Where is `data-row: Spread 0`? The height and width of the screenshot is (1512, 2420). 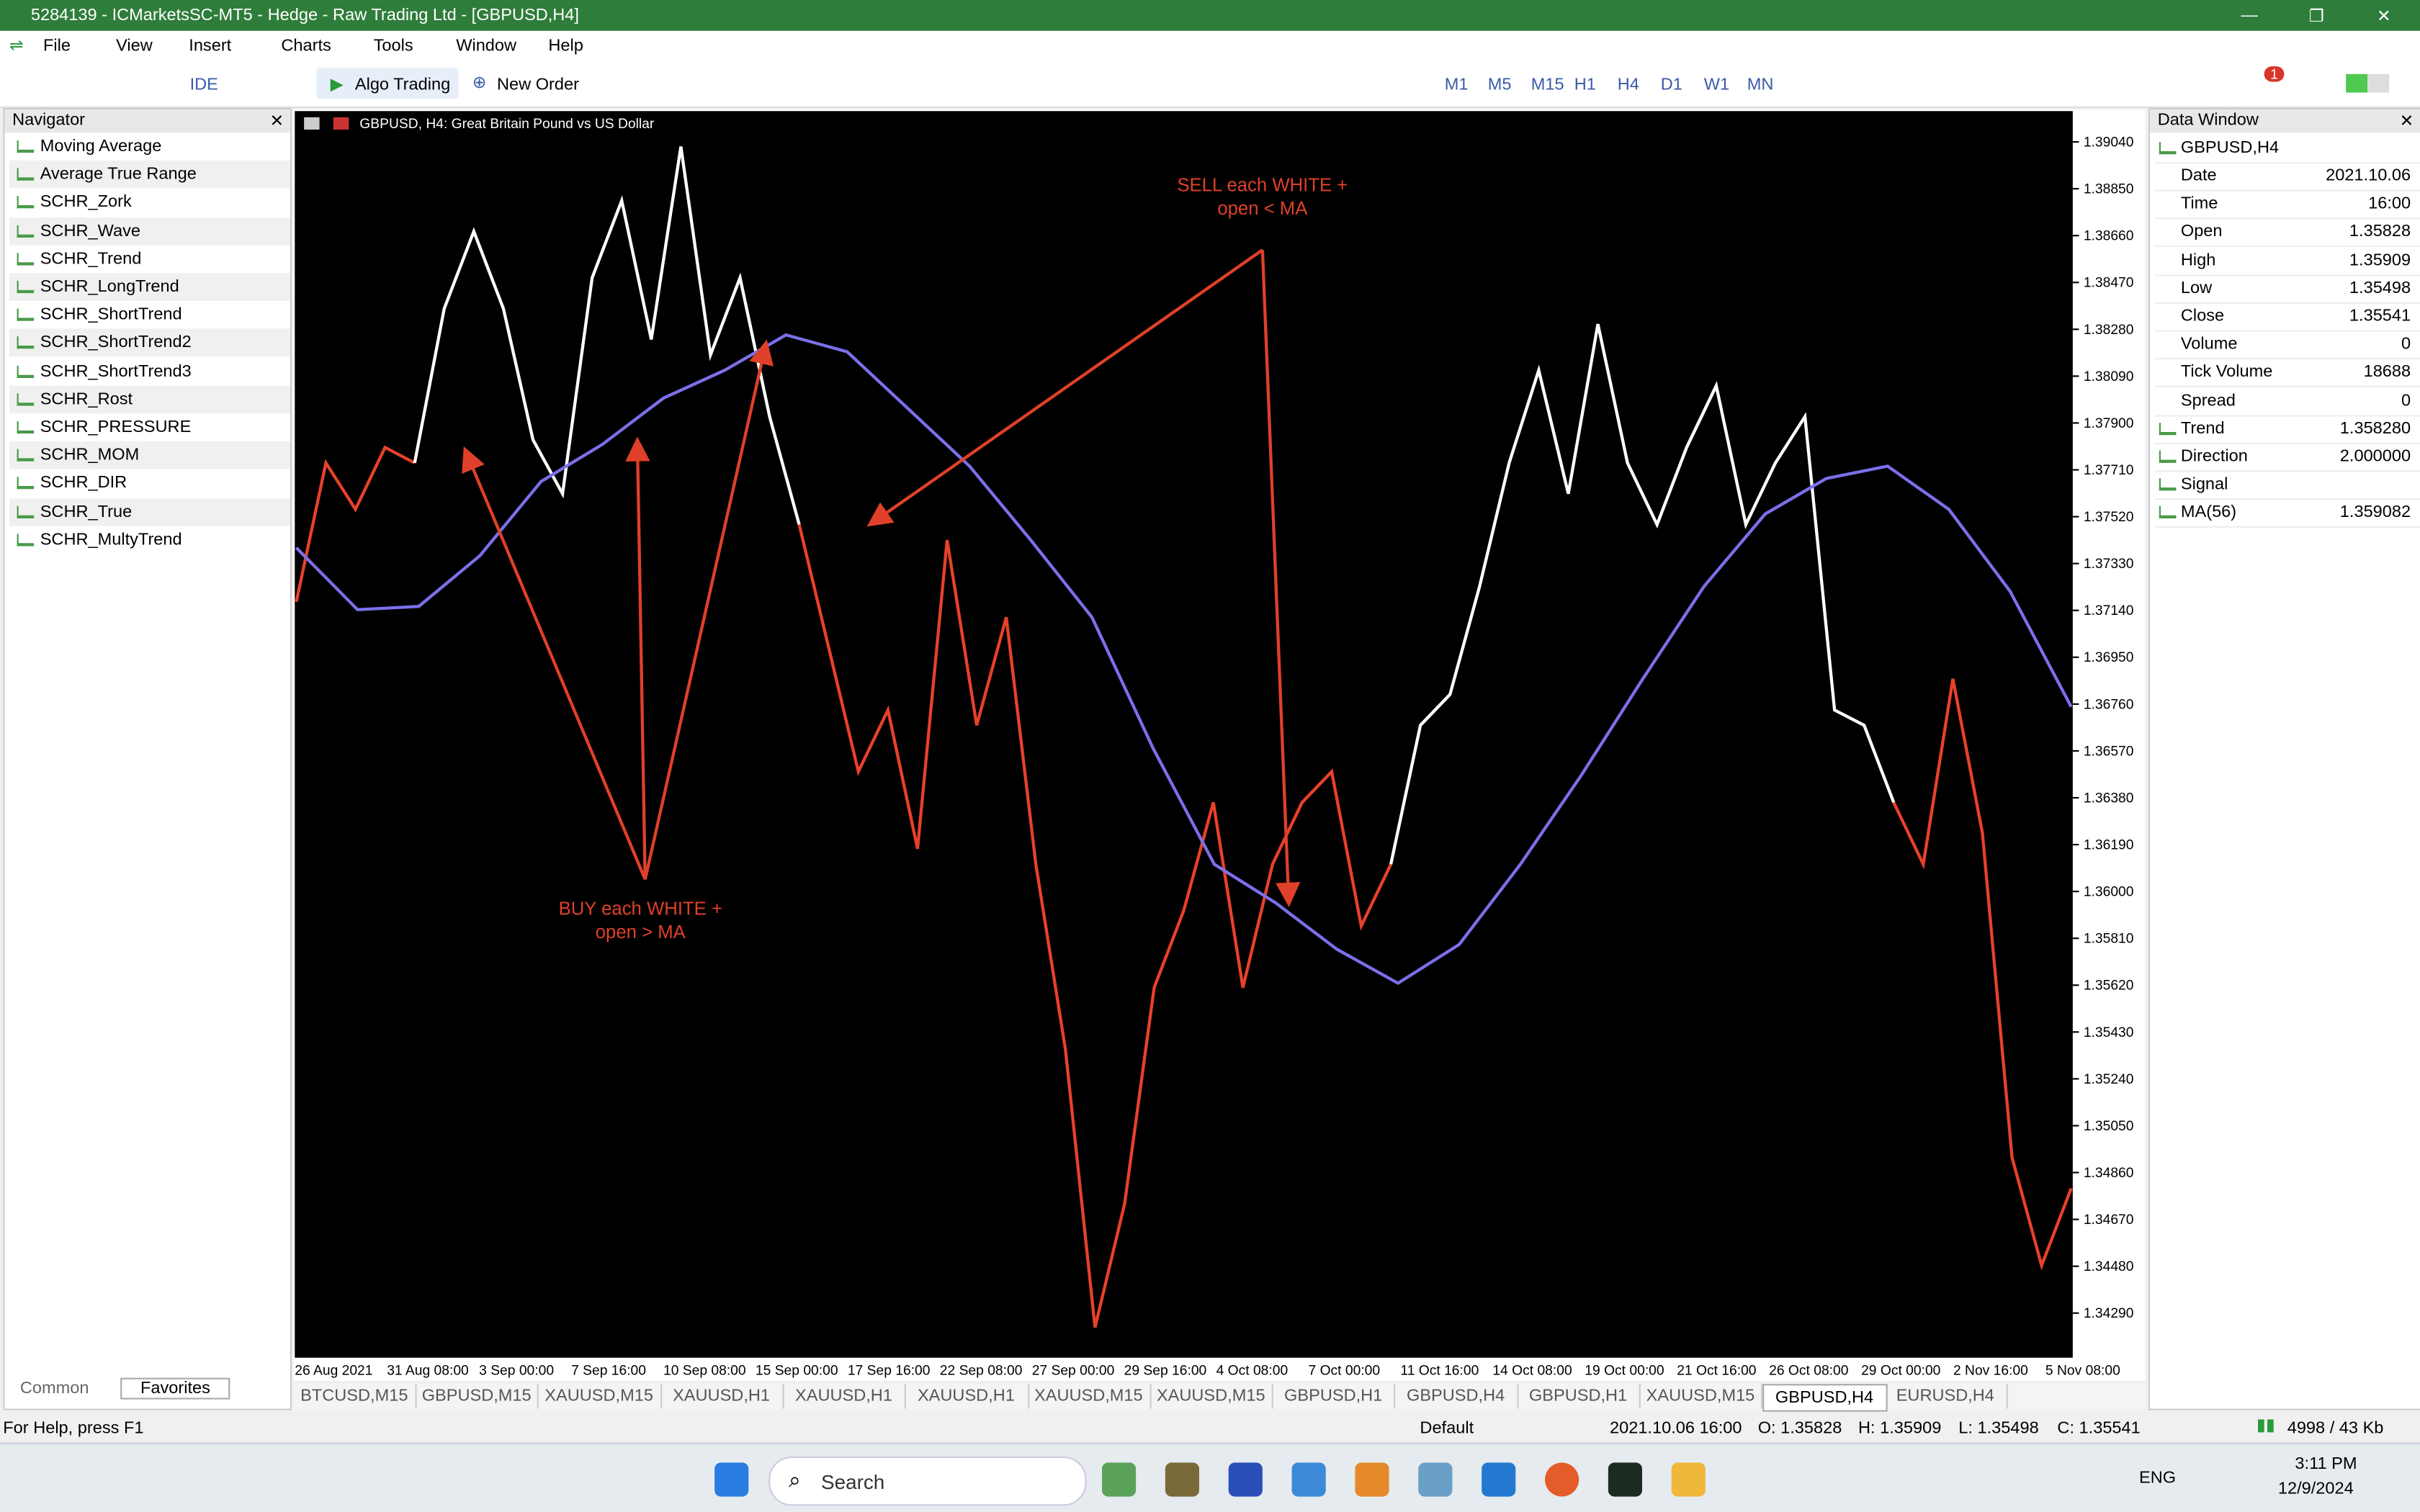
data-row: Spread 0 is located at coordinates (2287, 401).